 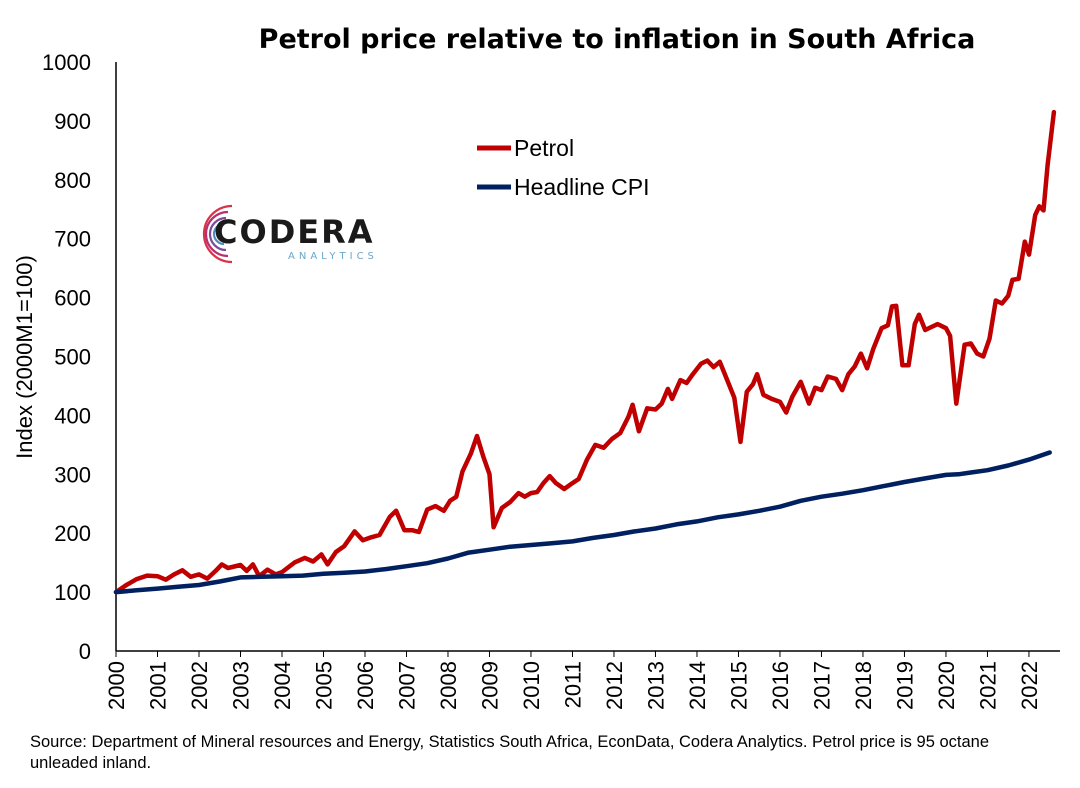 I want to click on x-tick-label: 2004, so click(x=282, y=685).